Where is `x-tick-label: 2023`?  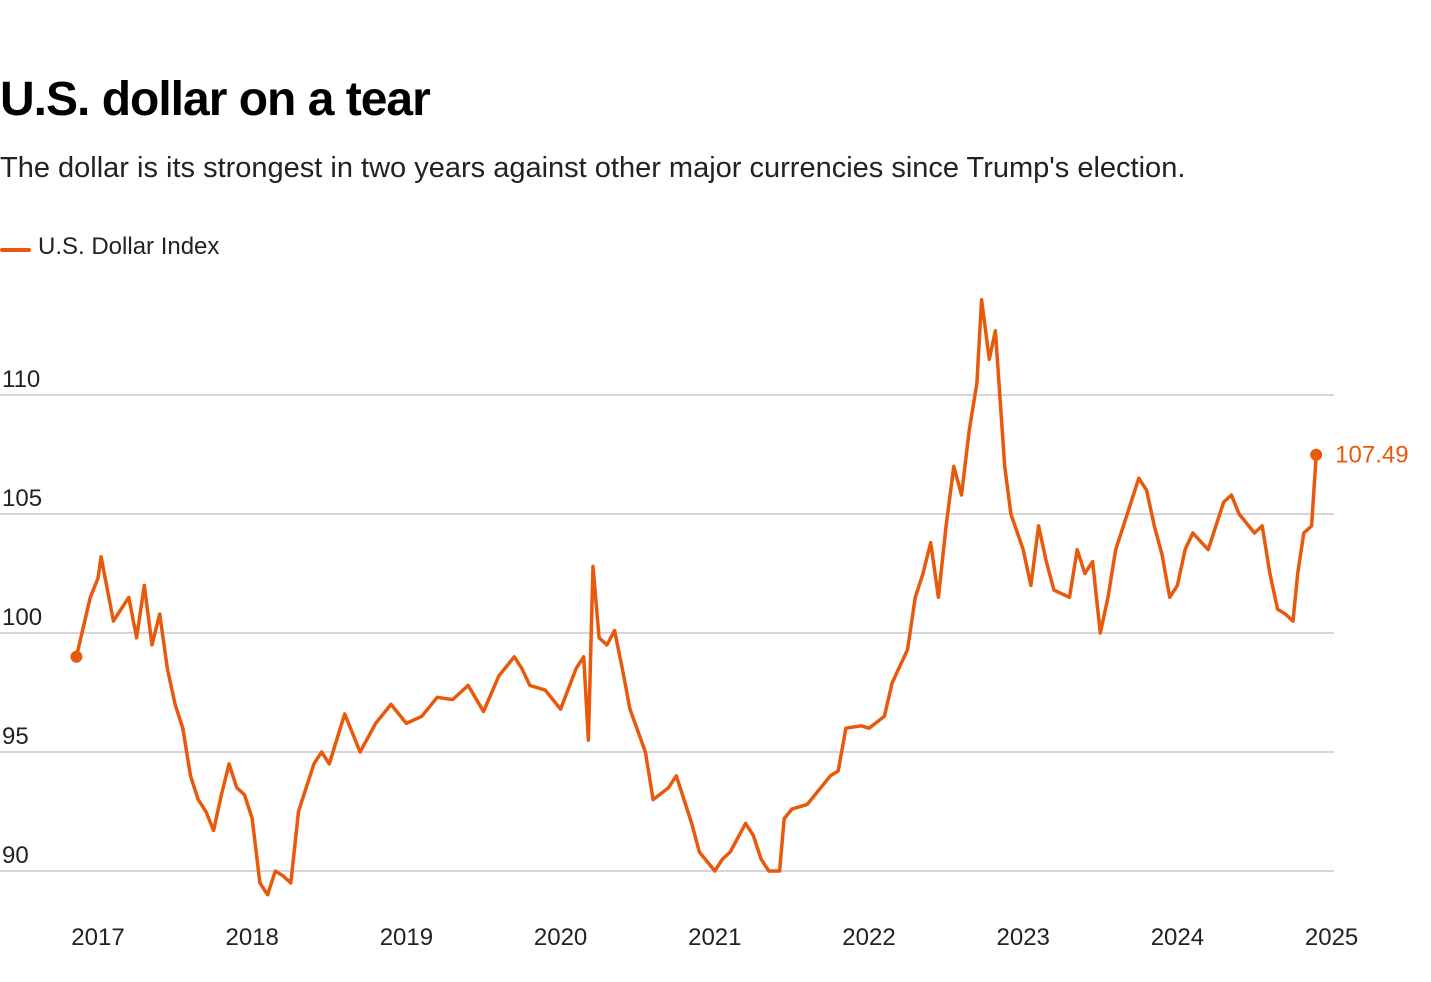
x-tick-label: 2023 is located at coordinates (1023, 937).